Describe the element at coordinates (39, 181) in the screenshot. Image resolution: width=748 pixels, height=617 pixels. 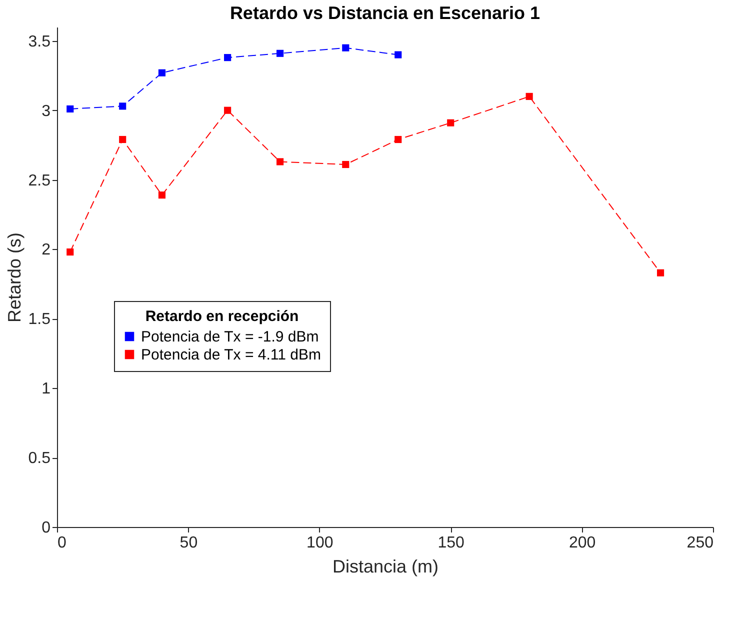
I see `y-tick-label: 2.5` at that location.